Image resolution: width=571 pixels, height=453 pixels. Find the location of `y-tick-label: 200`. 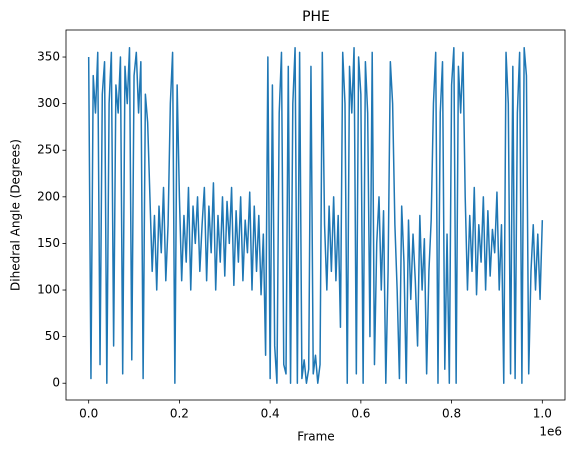

y-tick-label: 200 is located at coordinates (48, 196).